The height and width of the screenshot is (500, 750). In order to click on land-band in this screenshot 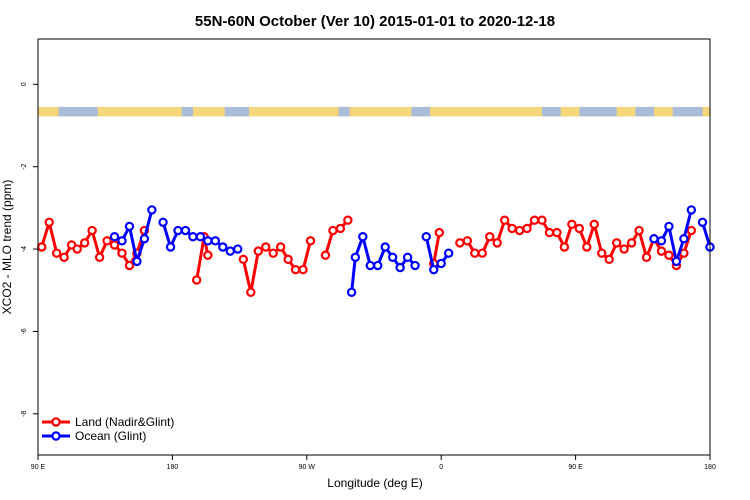, I will do `click(374, 111)`.